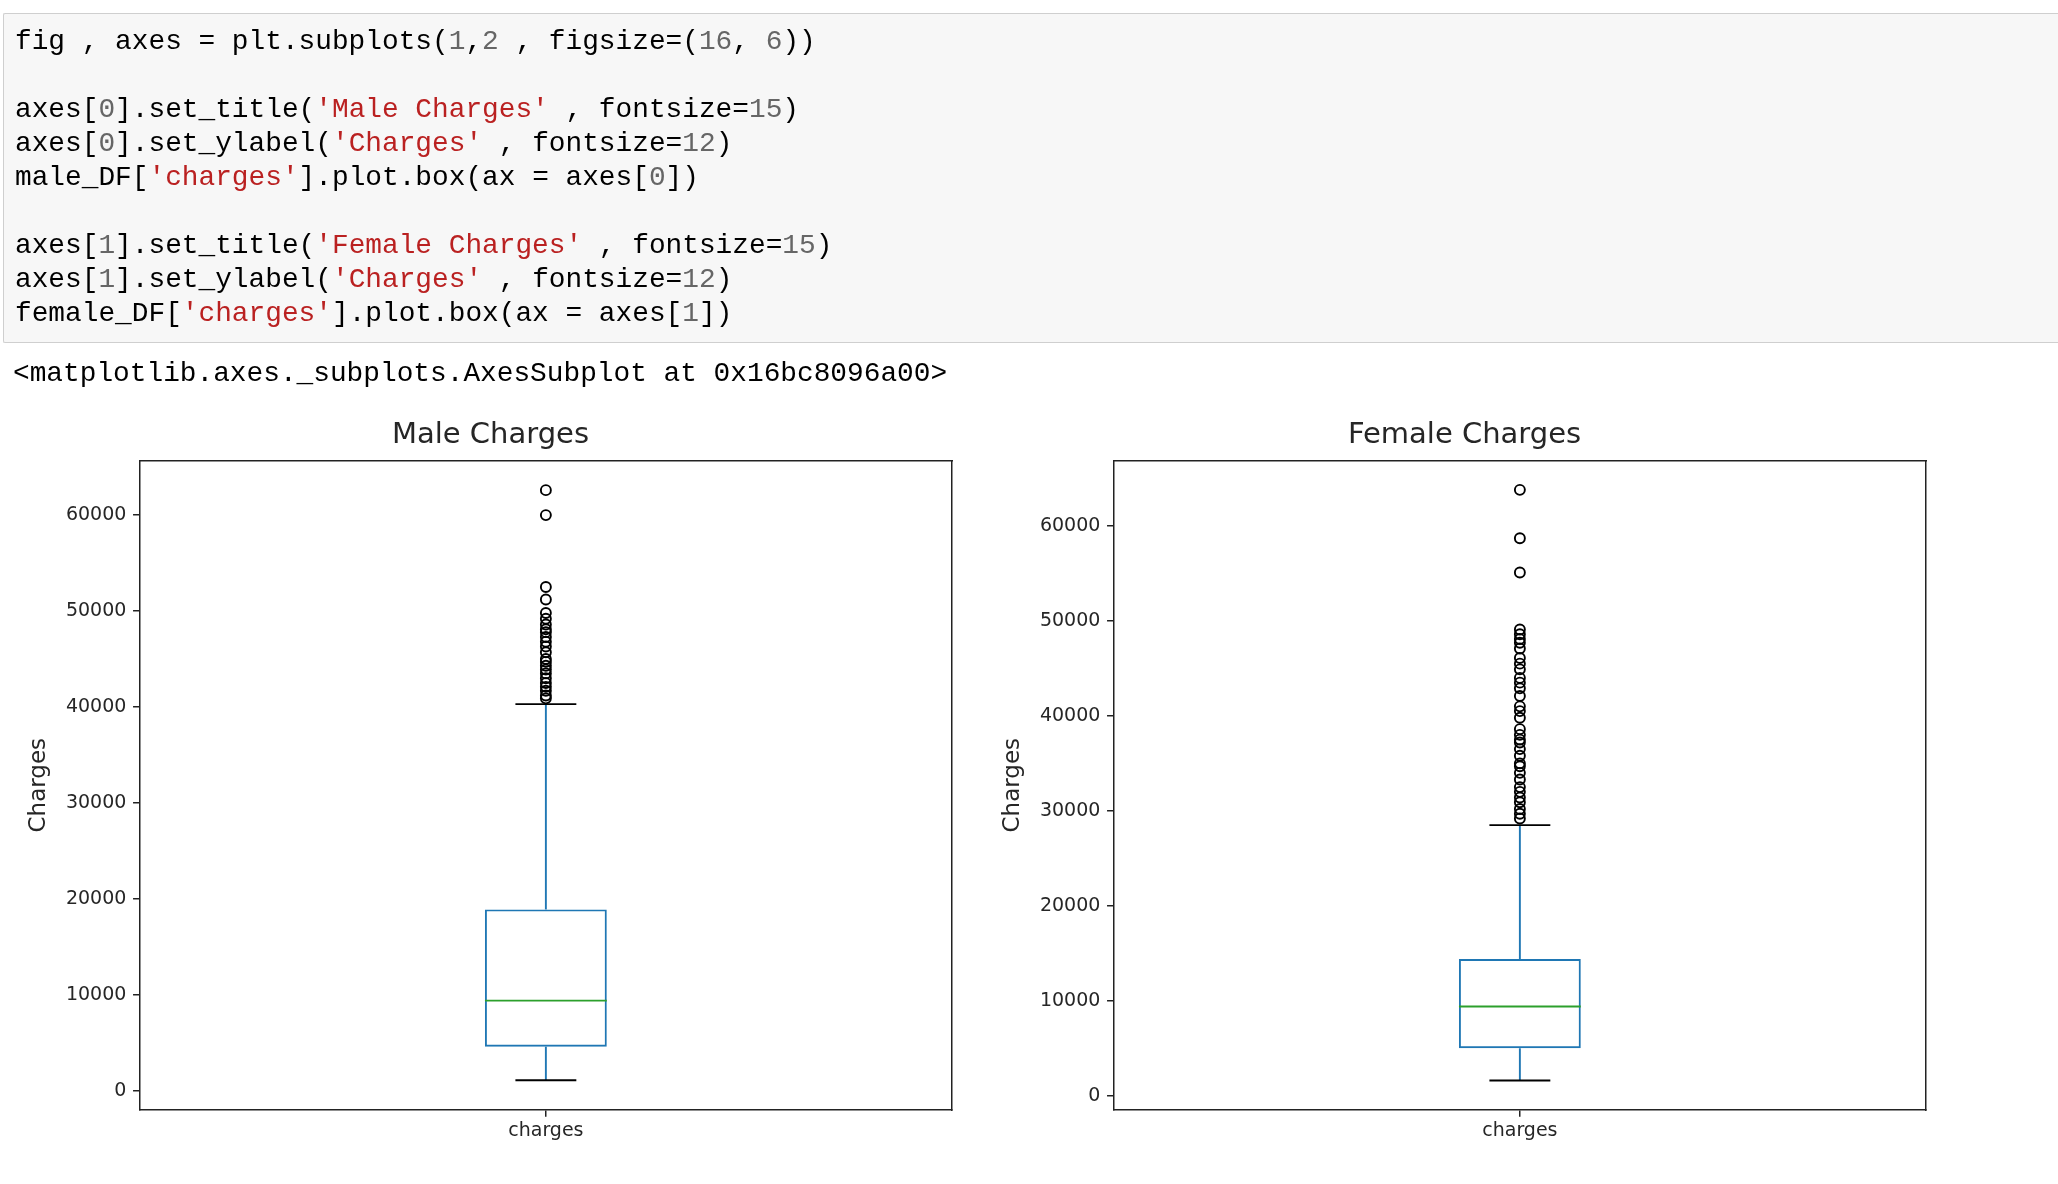  I want to click on text: <matplotlib.axes._subplots.AxesSubplot at 0x16bc8096a00>, so click(480, 374).